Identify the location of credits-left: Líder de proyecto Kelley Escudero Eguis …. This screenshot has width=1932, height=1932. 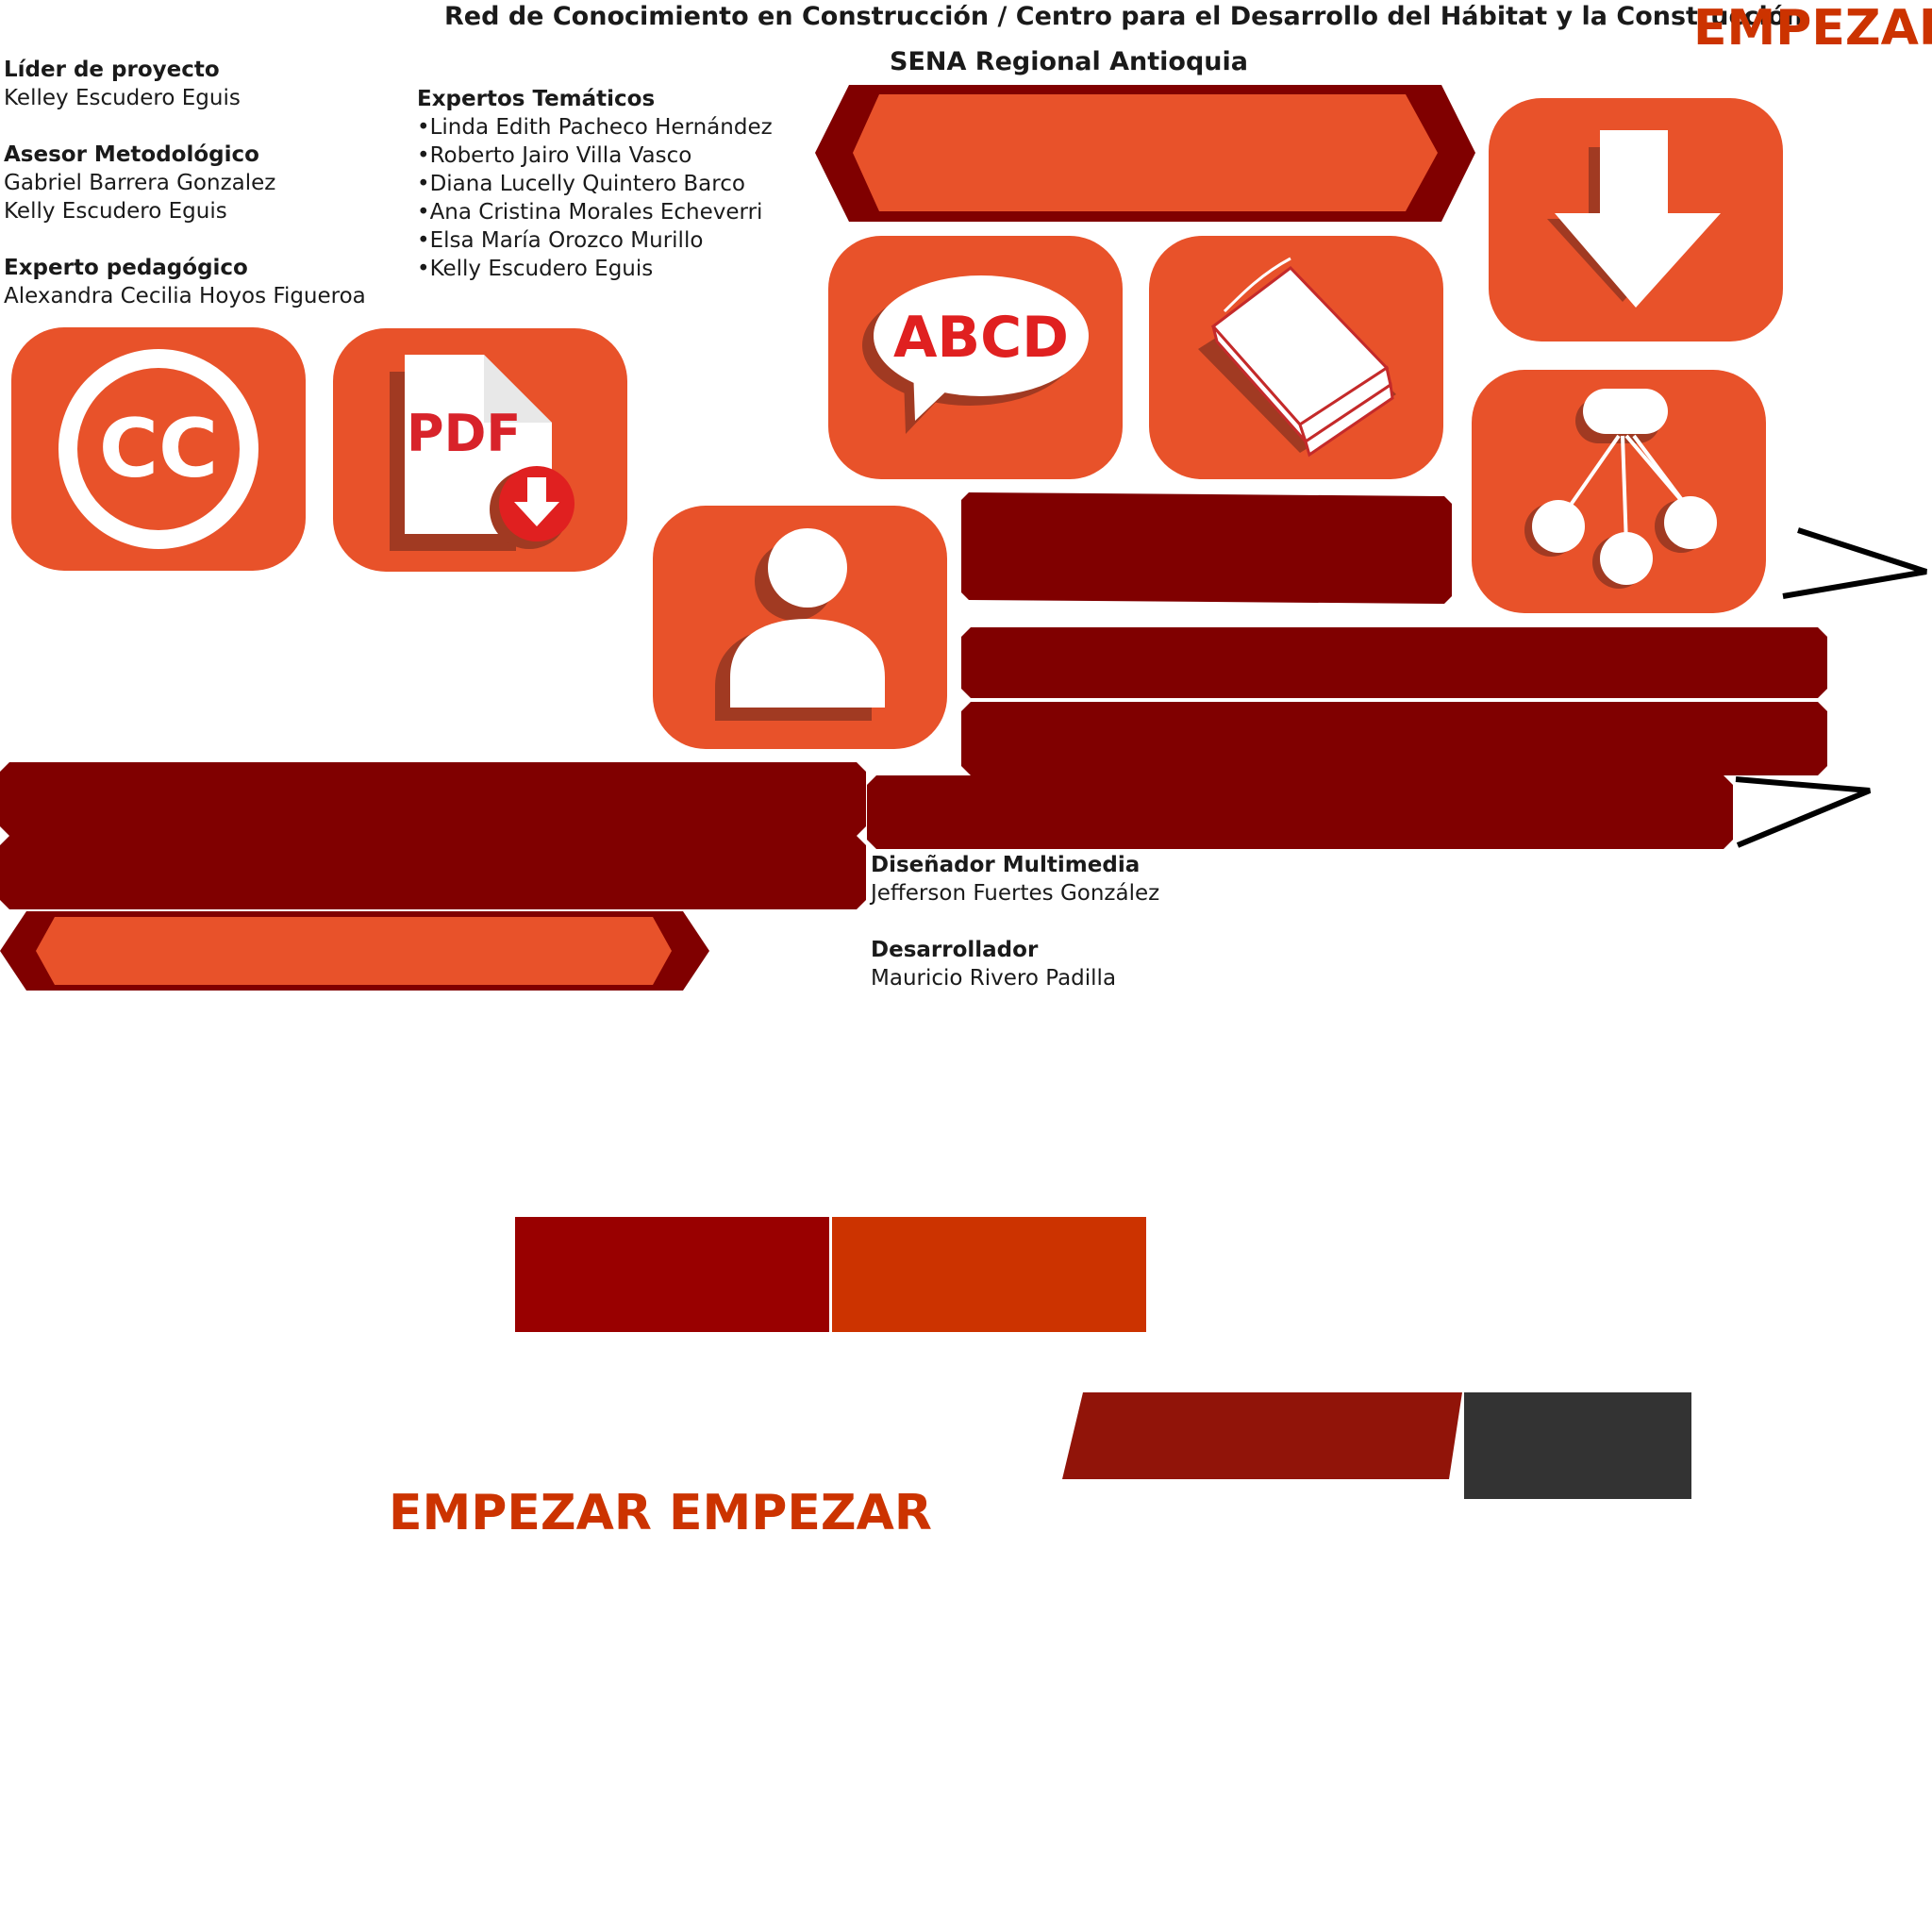
(185, 183).